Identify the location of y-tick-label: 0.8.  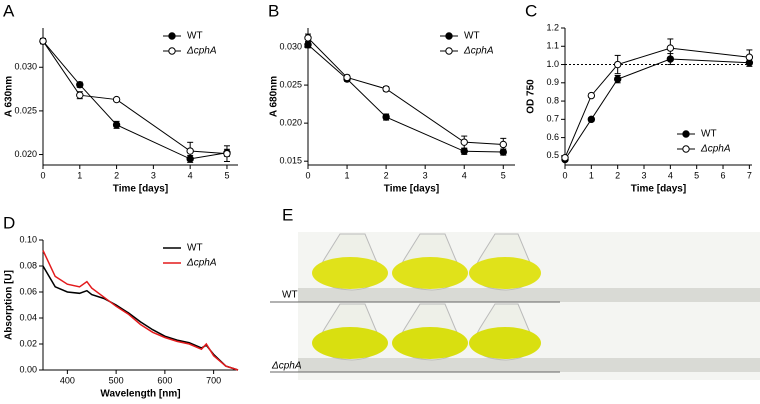
(552, 100).